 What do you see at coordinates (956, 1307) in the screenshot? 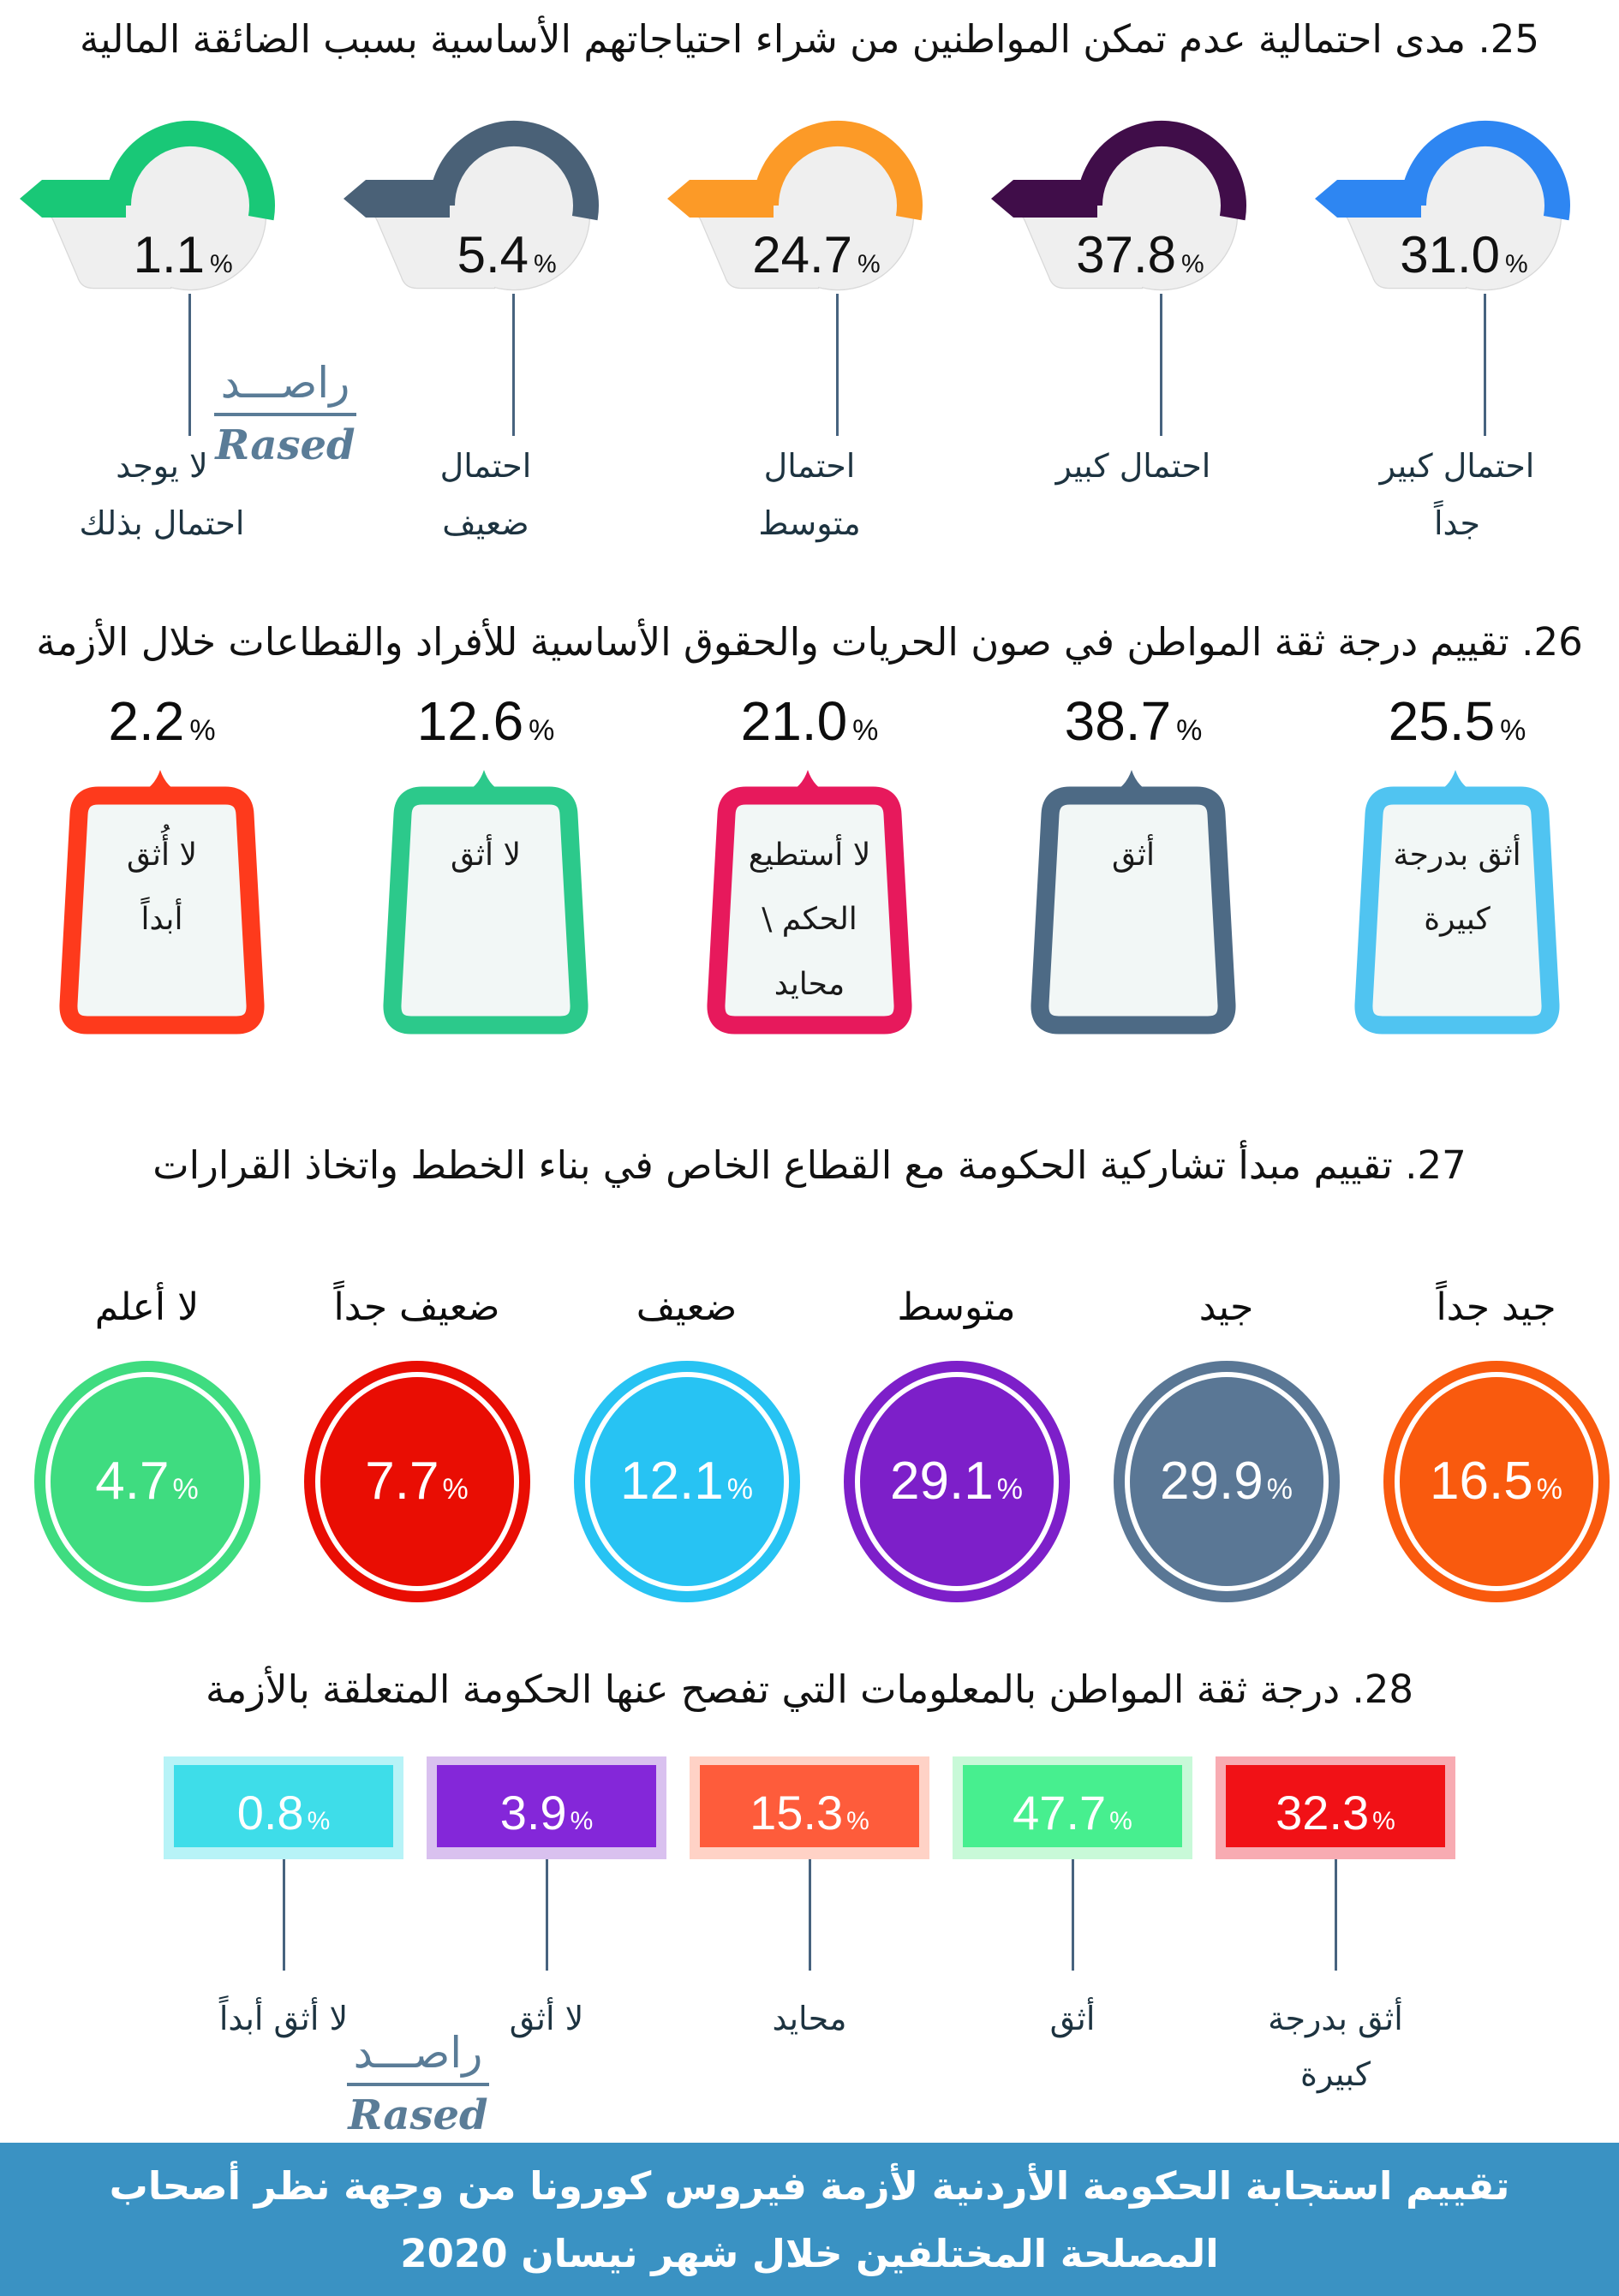
I see `q27-item-label: متوسط` at bounding box center [956, 1307].